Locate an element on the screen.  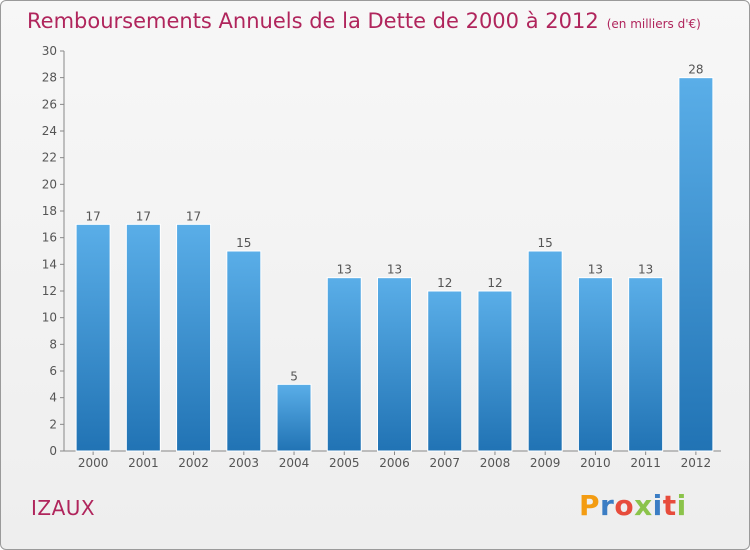
x-tick-label: 2006 is located at coordinates (394, 463).